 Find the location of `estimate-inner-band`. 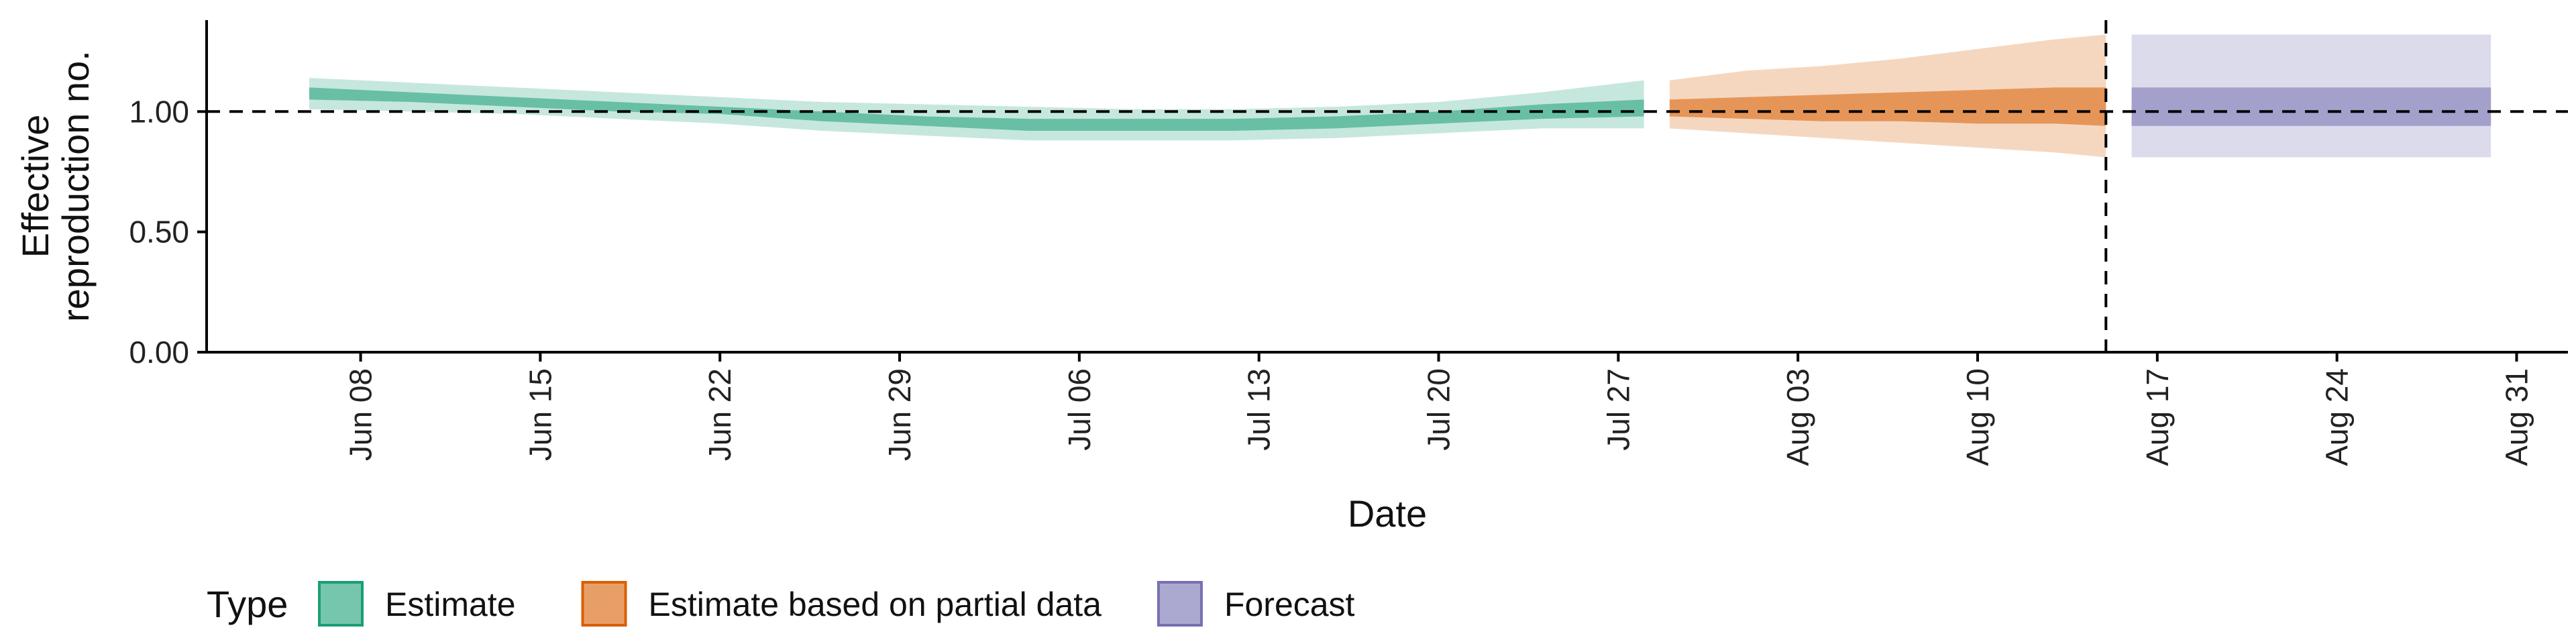

estimate-inner-band is located at coordinates (976, 109).